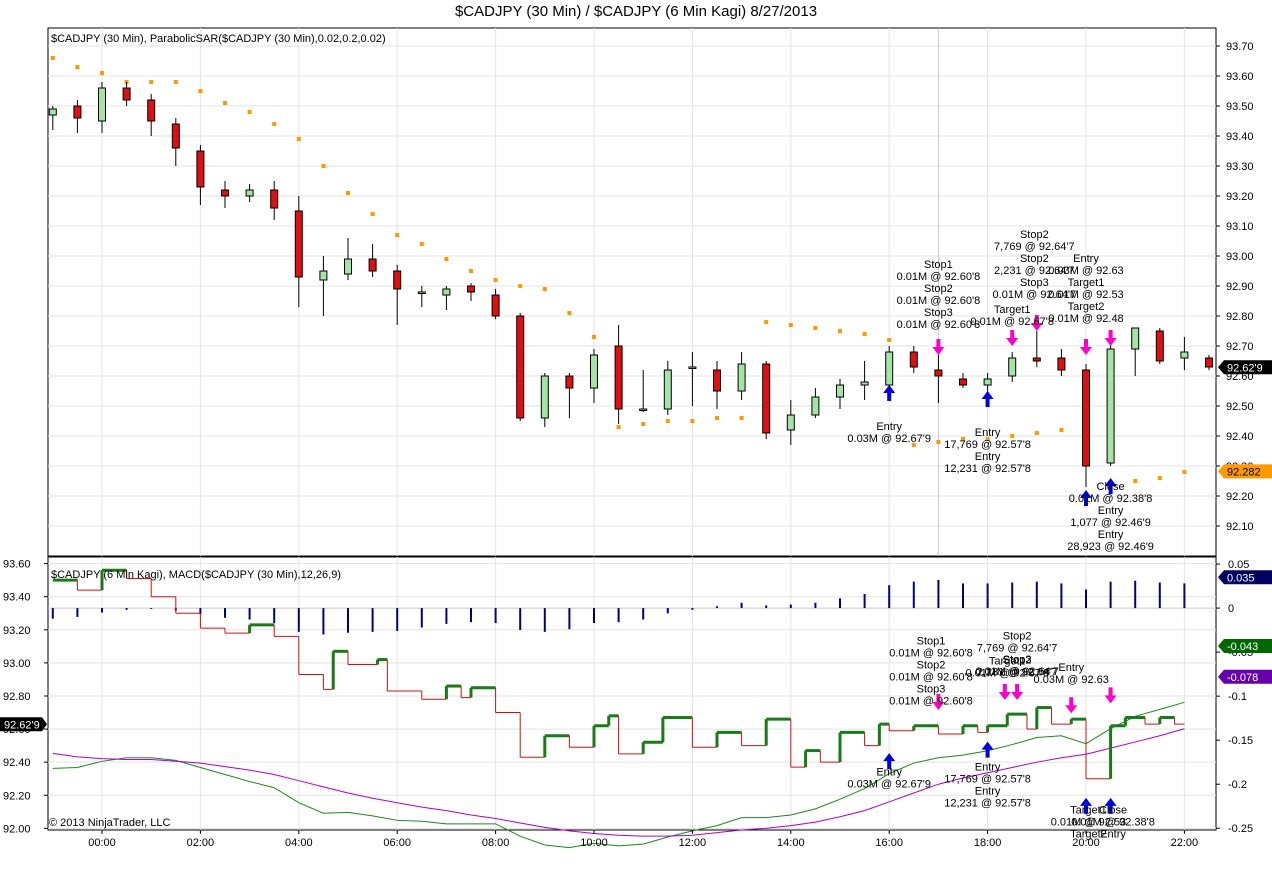 The image size is (1272, 875). I want to click on trade-annotation-text: Stop1, so click(931, 642).